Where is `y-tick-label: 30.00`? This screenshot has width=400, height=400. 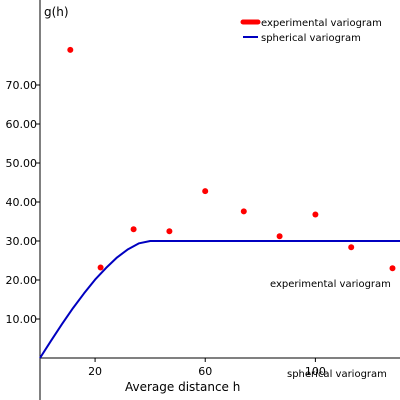
y-tick-label: 30.00 is located at coordinates (22, 241).